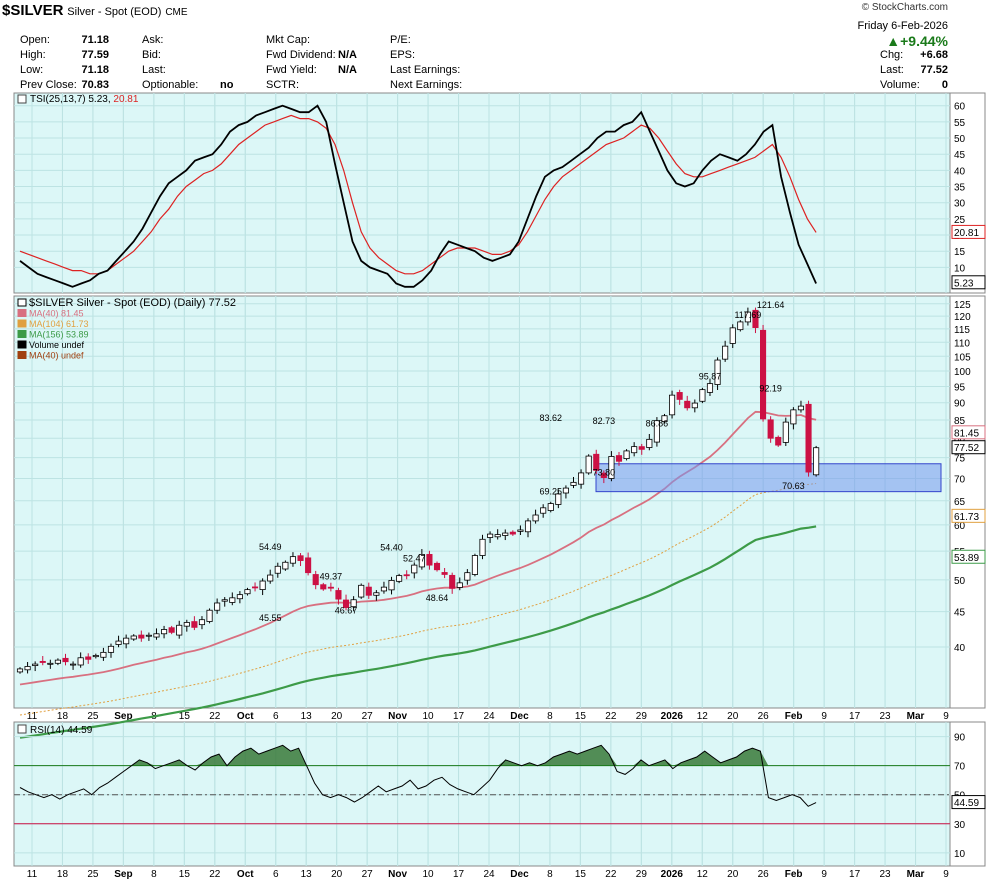 The width and height of the screenshot is (990, 883). Describe the element at coordinates (35, 40) in the screenshot. I see `quote-label: Open:` at that location.